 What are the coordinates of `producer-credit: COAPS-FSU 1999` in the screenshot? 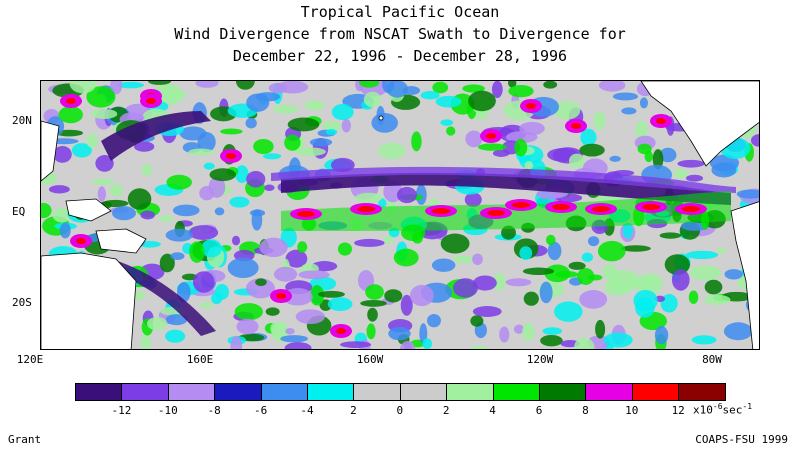 It's located at (741, 439).